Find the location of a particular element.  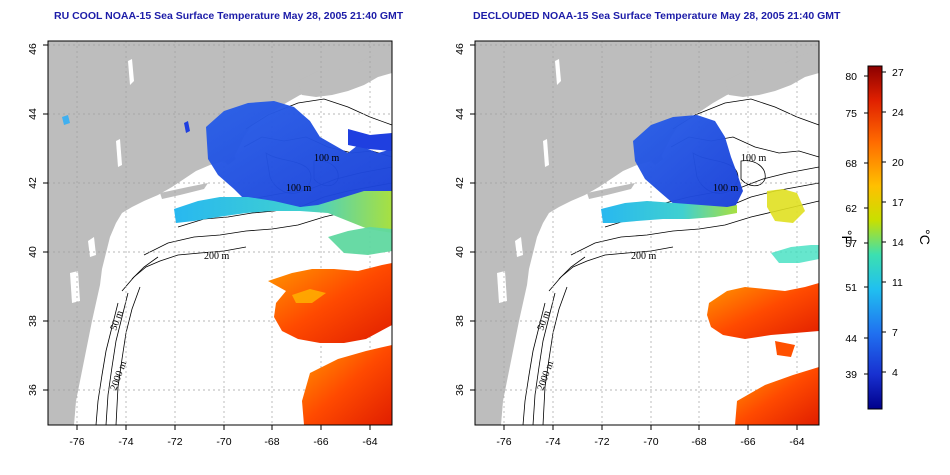

fahrenheit-tick: 62 is located at coordinates (851, 209).